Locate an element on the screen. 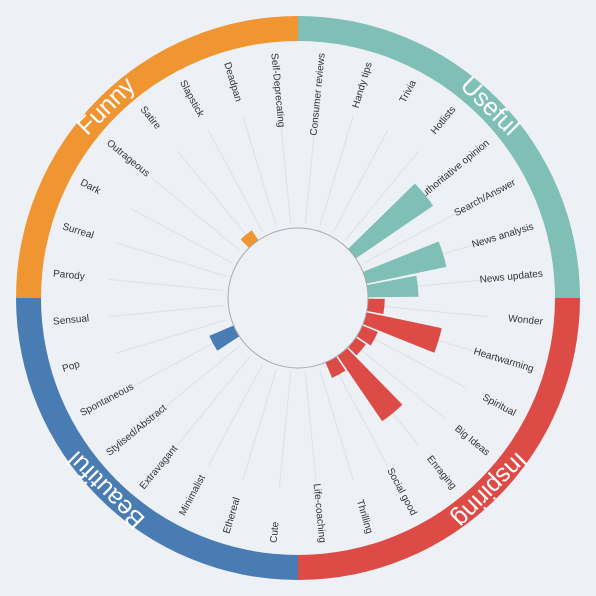  category-label: Wonder is located at coordinates (526, 320).